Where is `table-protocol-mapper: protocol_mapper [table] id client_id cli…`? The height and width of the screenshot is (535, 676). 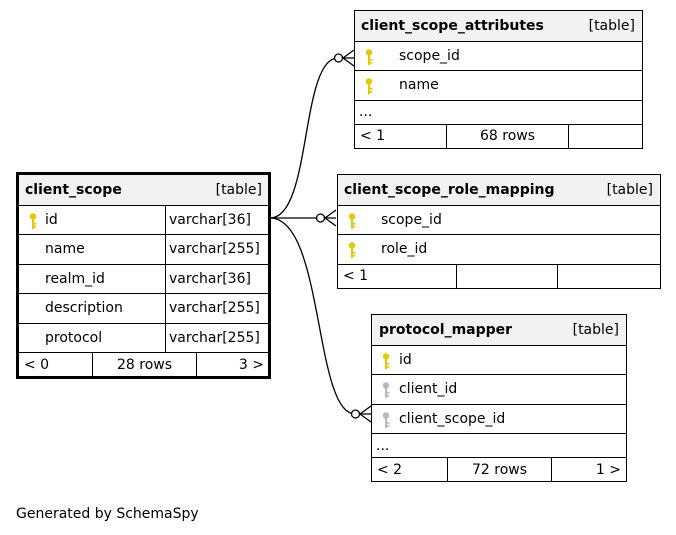 table-protocol-mapper: protocol_mapper [table] id client_id cli… is located at coordinates (499, 398).